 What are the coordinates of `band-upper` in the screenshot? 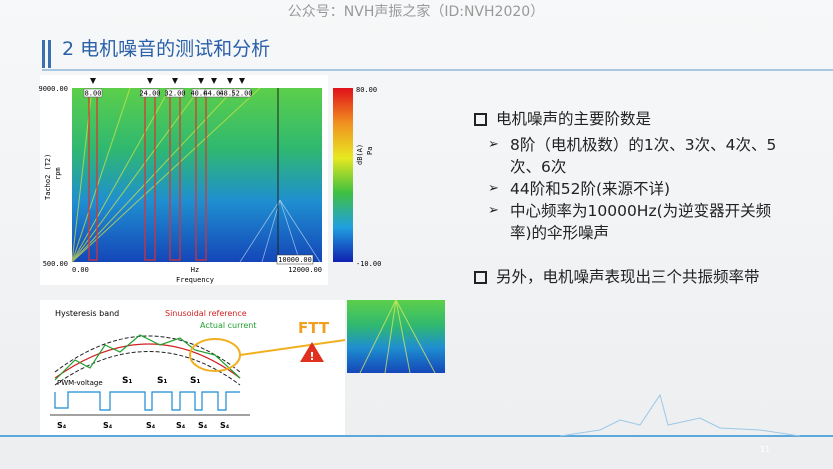 It's located at (147, 354).